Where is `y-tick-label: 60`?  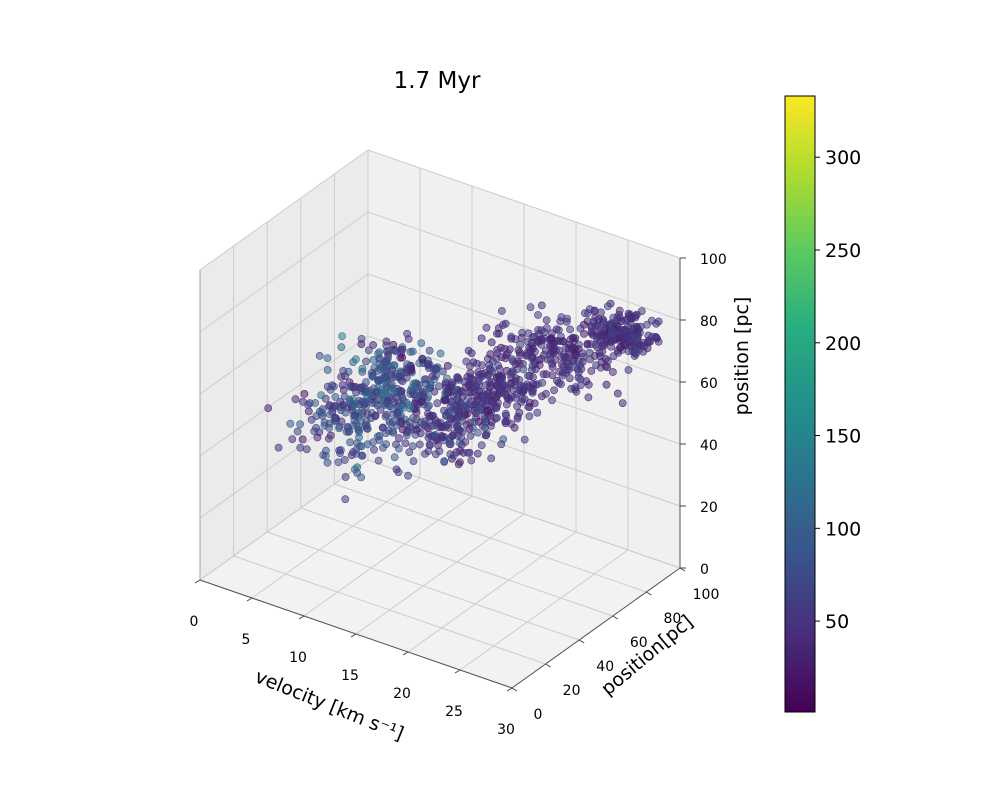 y-tick-label: 60 is located at coordinates (639, 643).